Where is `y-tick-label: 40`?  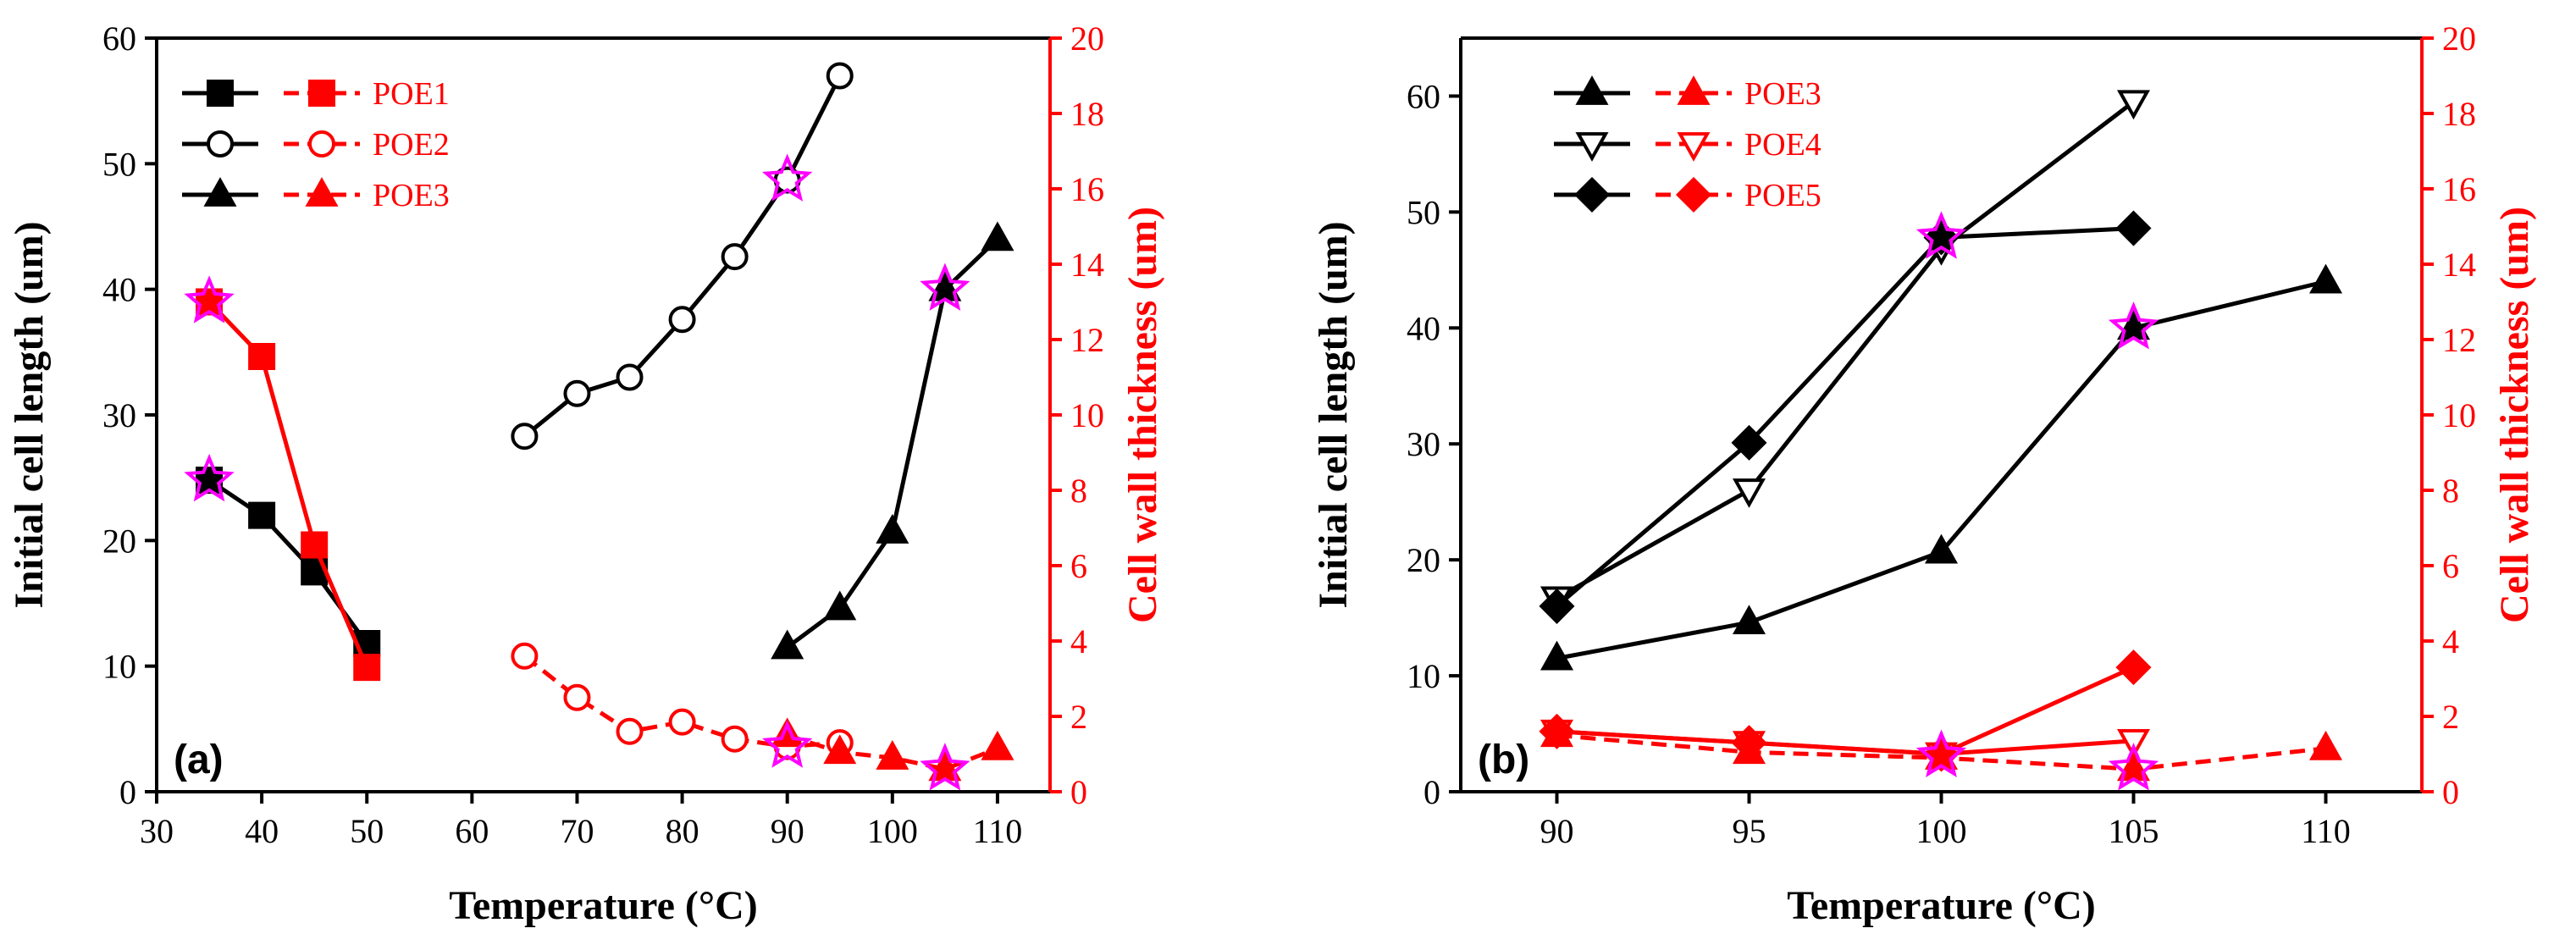
y-tick-label: 40 is located at coordinates (119, 290).